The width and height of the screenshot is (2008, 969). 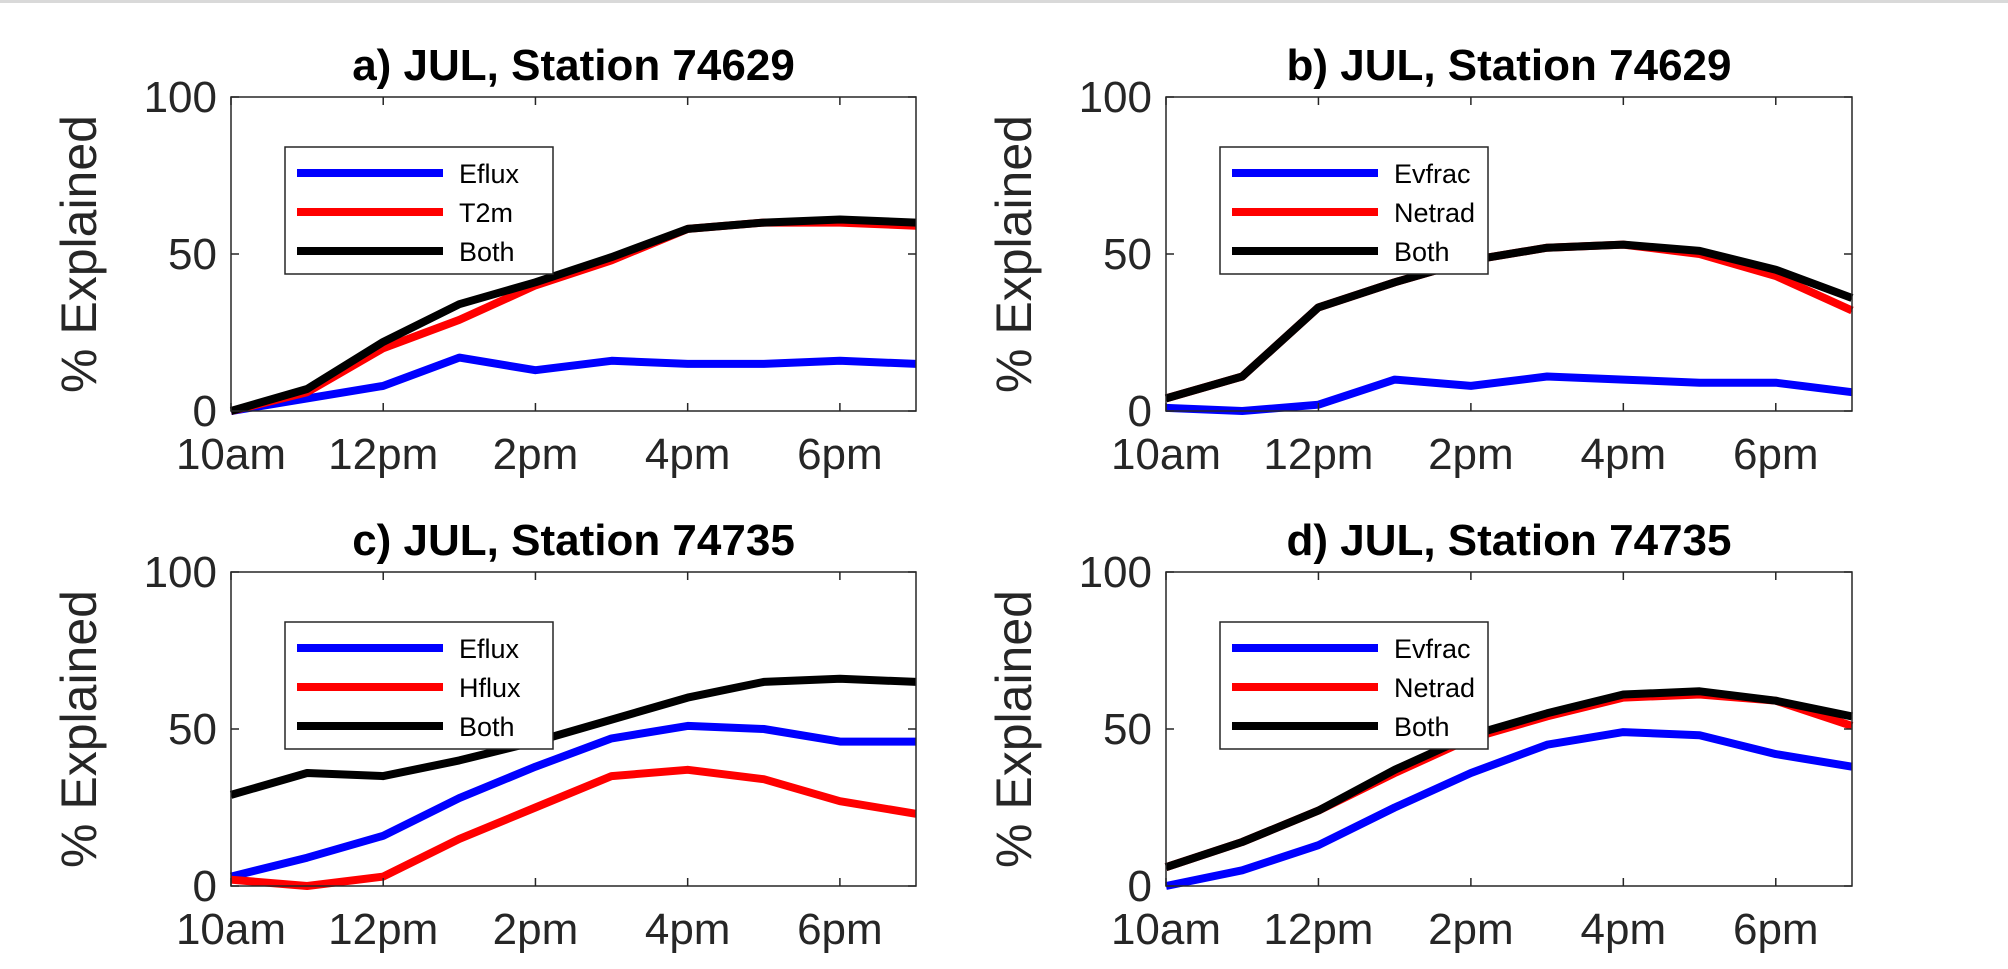 I want to click on legend-label-hflux: Hflux, so click(x=490, y=688).